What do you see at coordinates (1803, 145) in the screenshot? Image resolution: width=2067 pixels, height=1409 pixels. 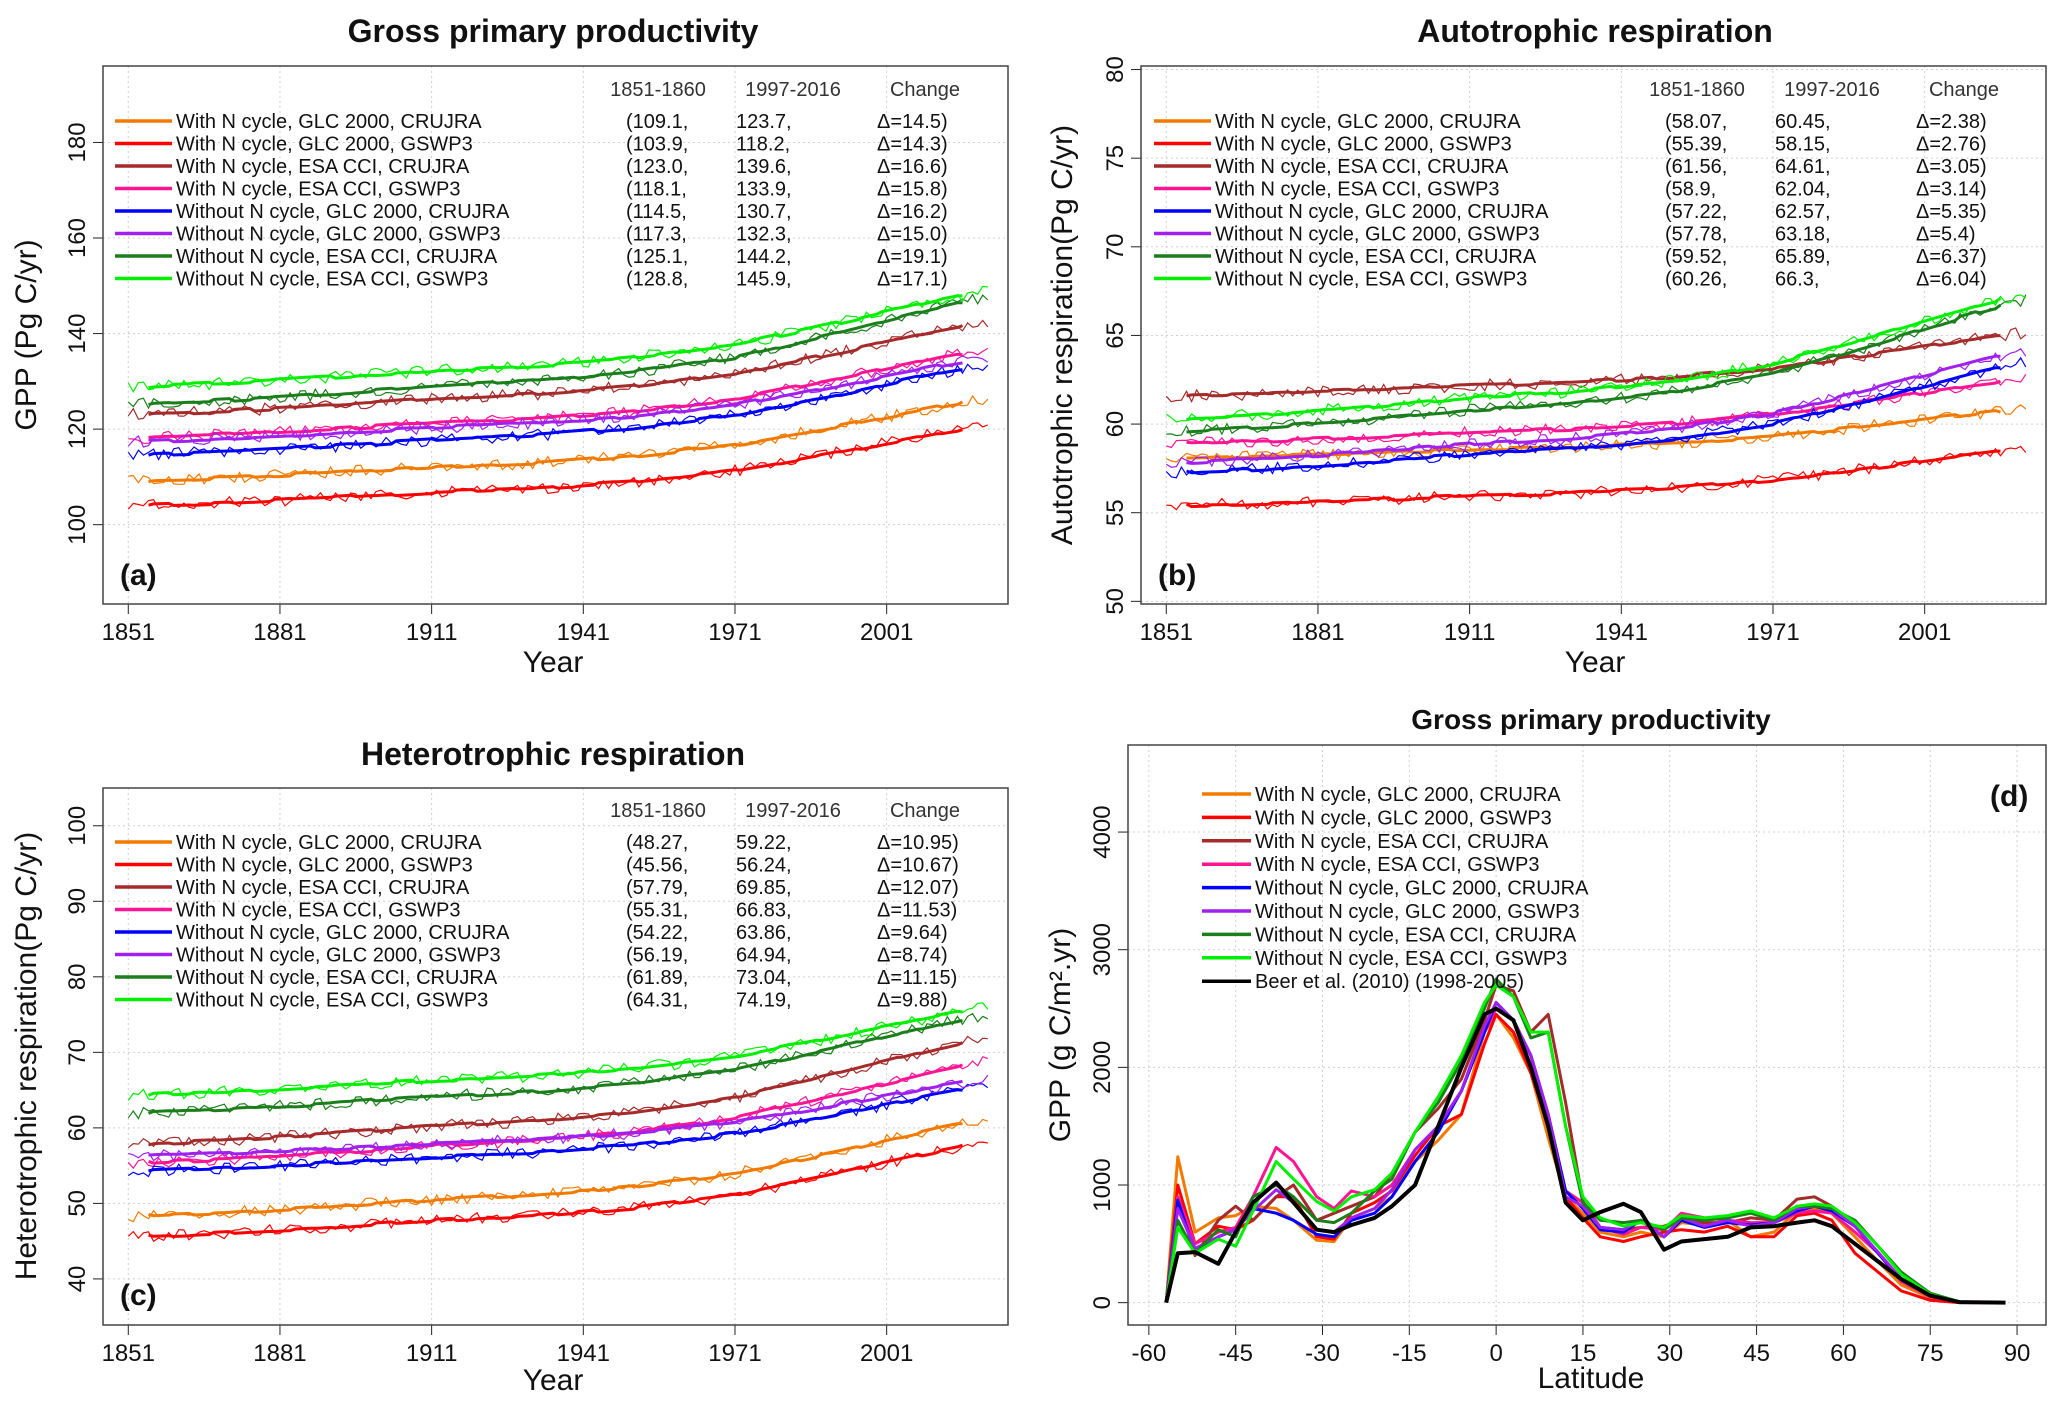 I see `value-1997-2016: 58.15,` at bounding box center [1803, 145].